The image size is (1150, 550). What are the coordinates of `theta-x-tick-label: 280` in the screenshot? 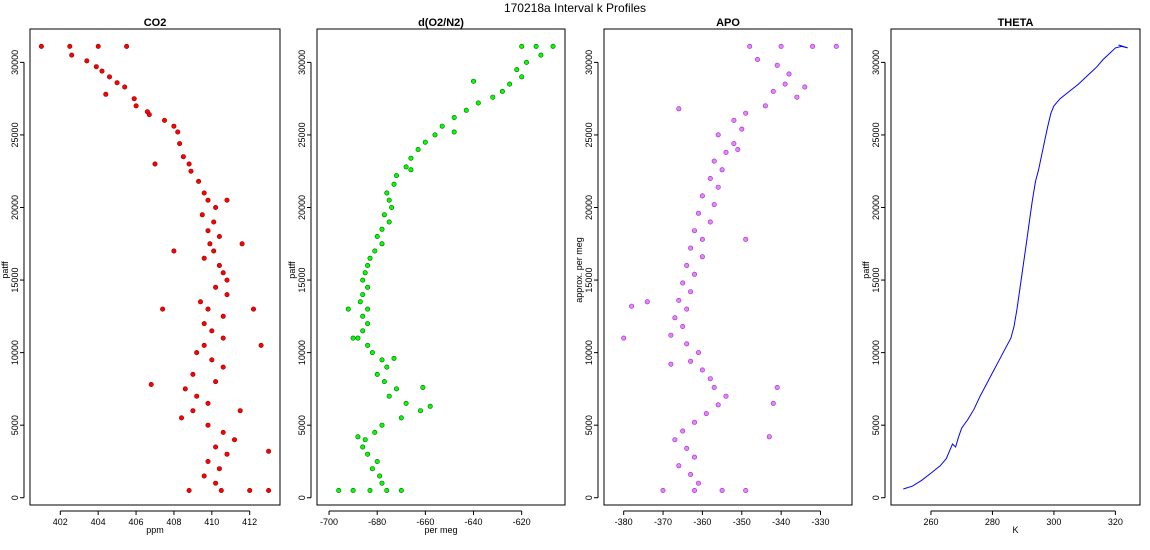 It's located at (992, 522).